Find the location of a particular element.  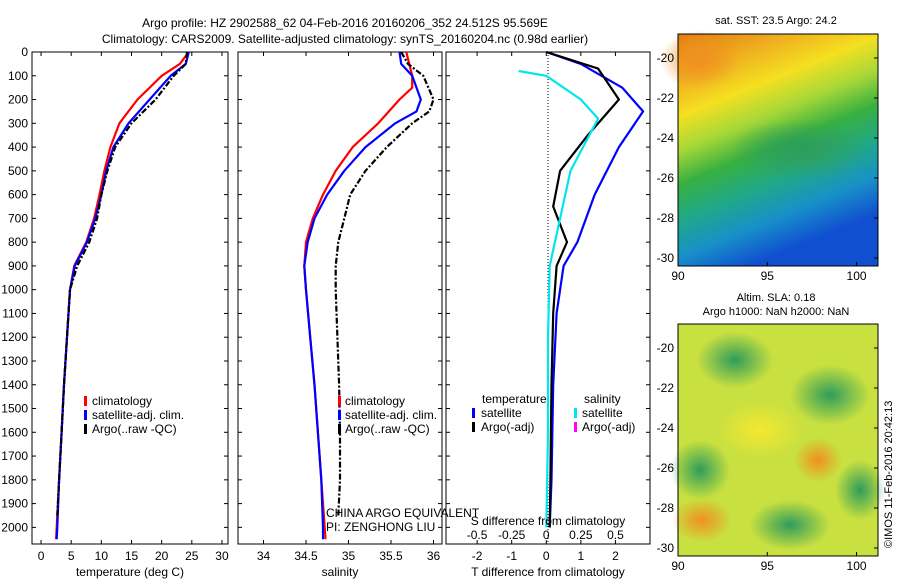

temperature-x-label: temperature (deg C) is located at coordinates (130, 572).